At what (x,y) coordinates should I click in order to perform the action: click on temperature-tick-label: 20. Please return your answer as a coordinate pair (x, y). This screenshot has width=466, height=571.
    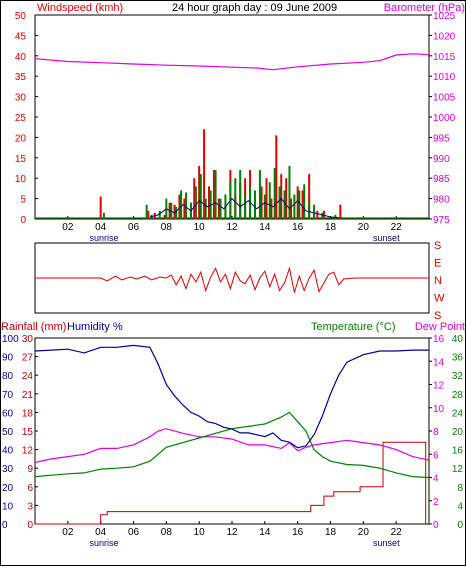
    Looking at the image, I should click on (458, 432).